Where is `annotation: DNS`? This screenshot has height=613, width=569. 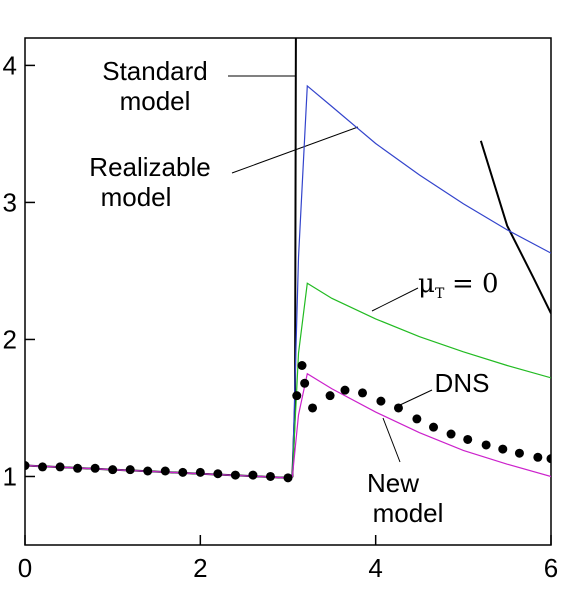 annotation: DNS is located at coordinates (462, 383).